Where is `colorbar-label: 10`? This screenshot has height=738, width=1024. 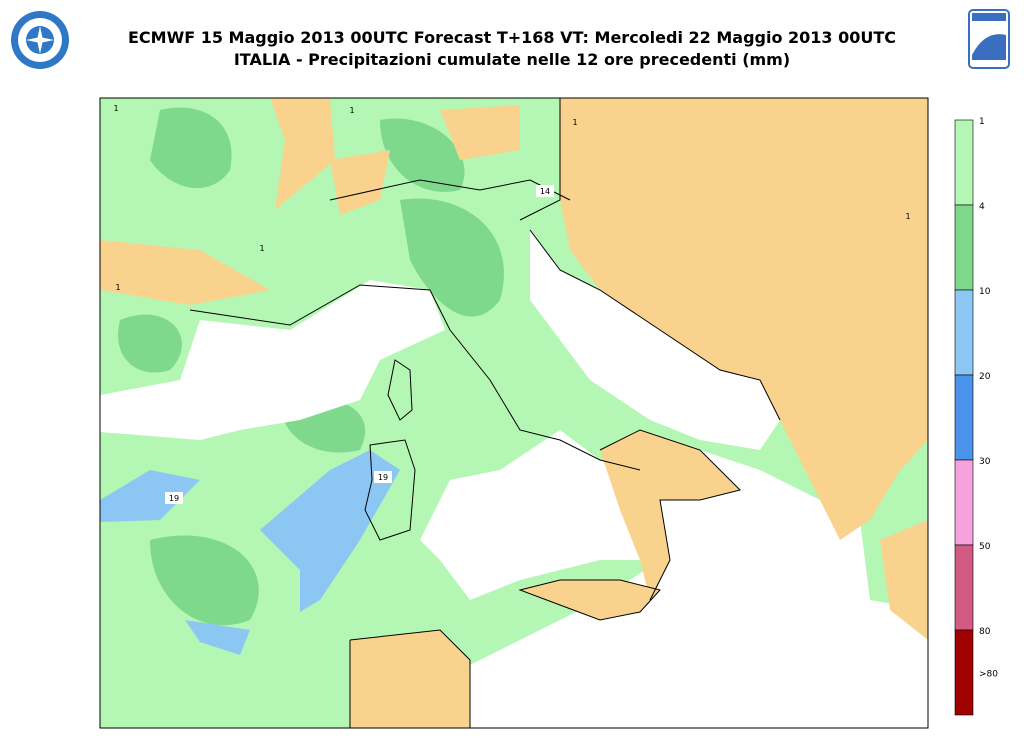
colorbar-label: 10 is located at coordinates (985, 292).